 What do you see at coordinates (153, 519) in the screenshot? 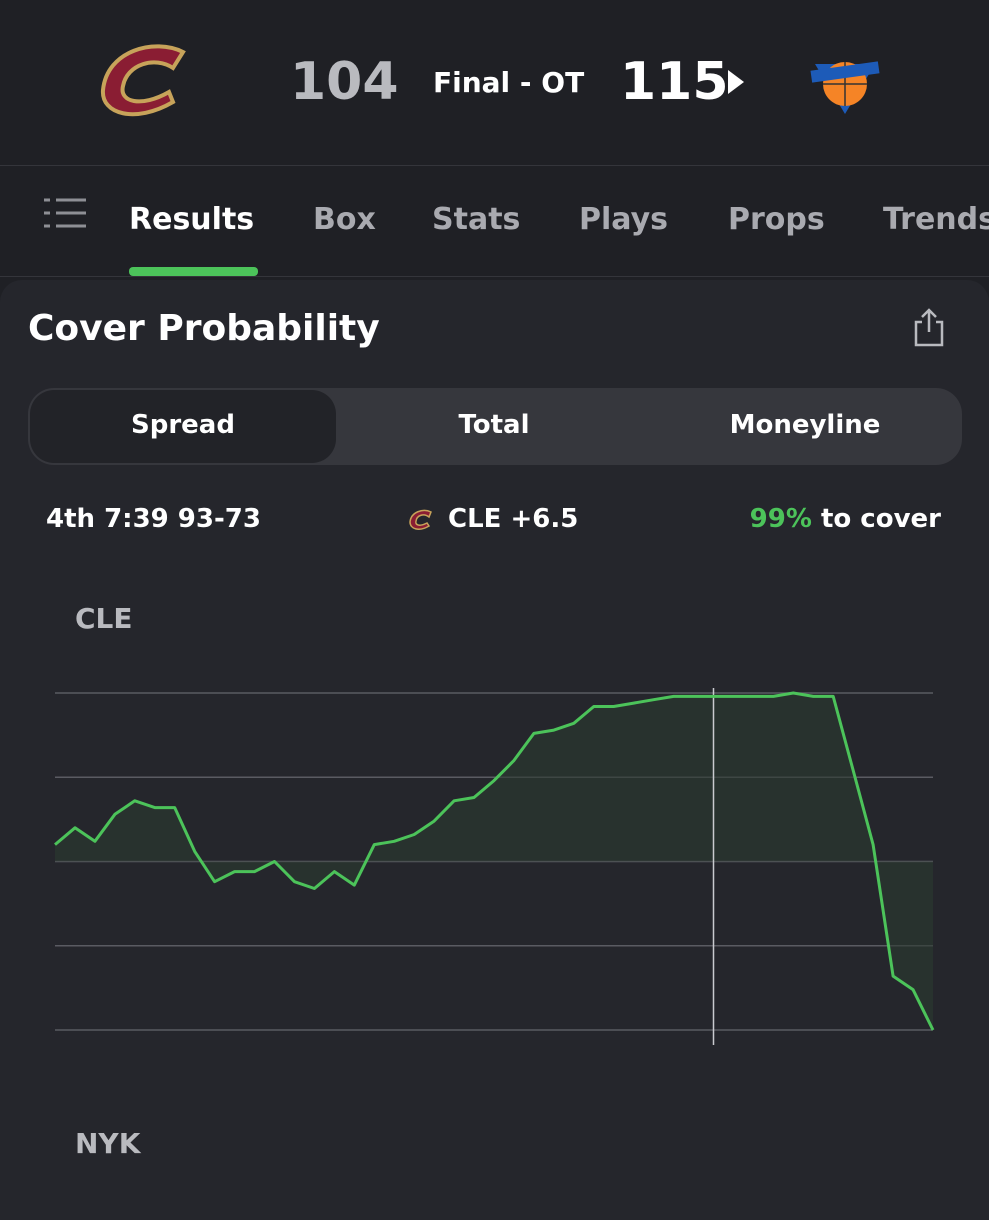
I see `game-moment: 4th 7:39 93-73` at bounding box center [153, 519].